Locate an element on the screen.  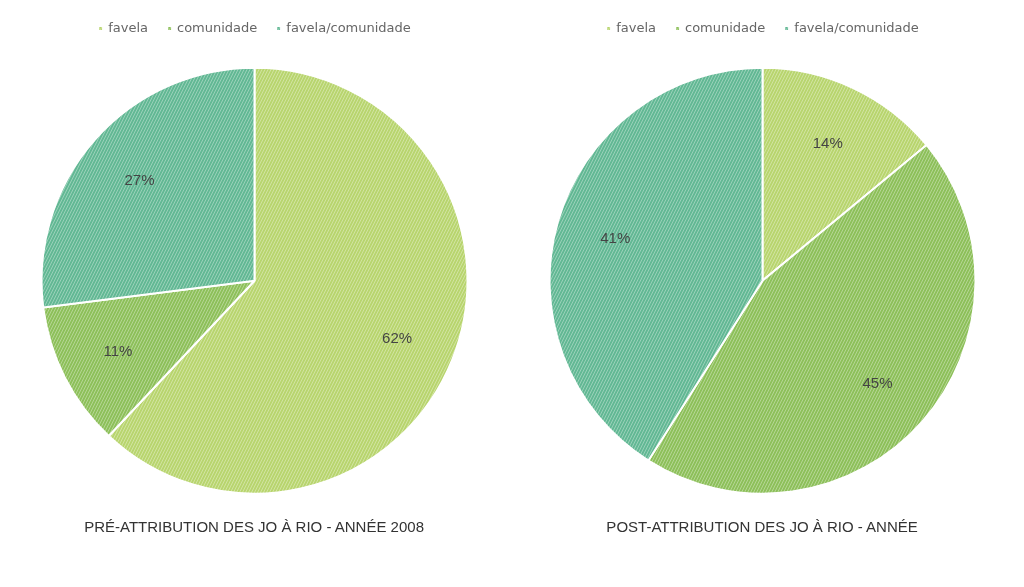
data-label: 14% is located at coordinates (827, 142).